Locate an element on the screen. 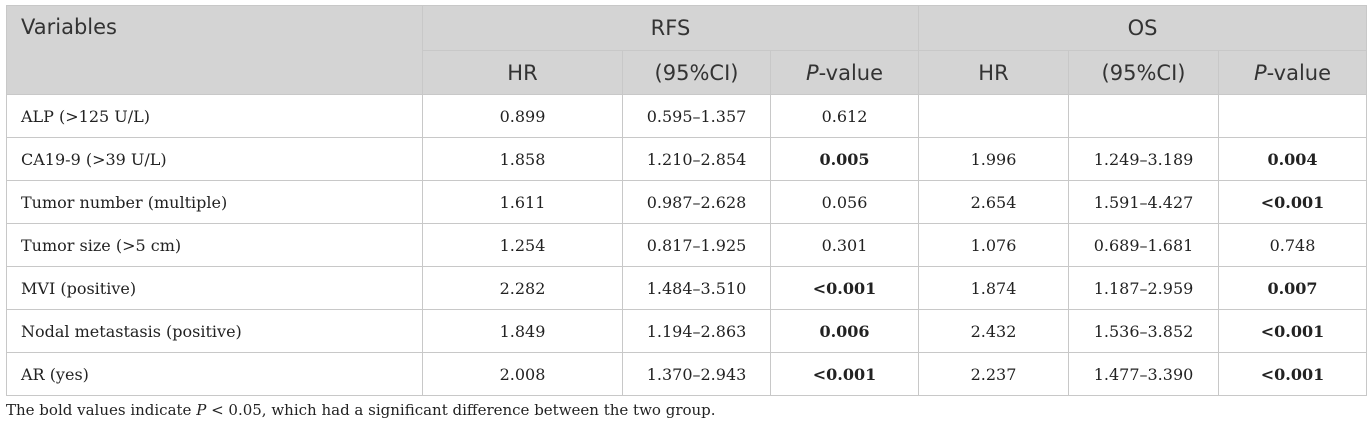 This screenshot has width=1372, height=424. header-os-p: P-value is located at coordinates (1292, 72).